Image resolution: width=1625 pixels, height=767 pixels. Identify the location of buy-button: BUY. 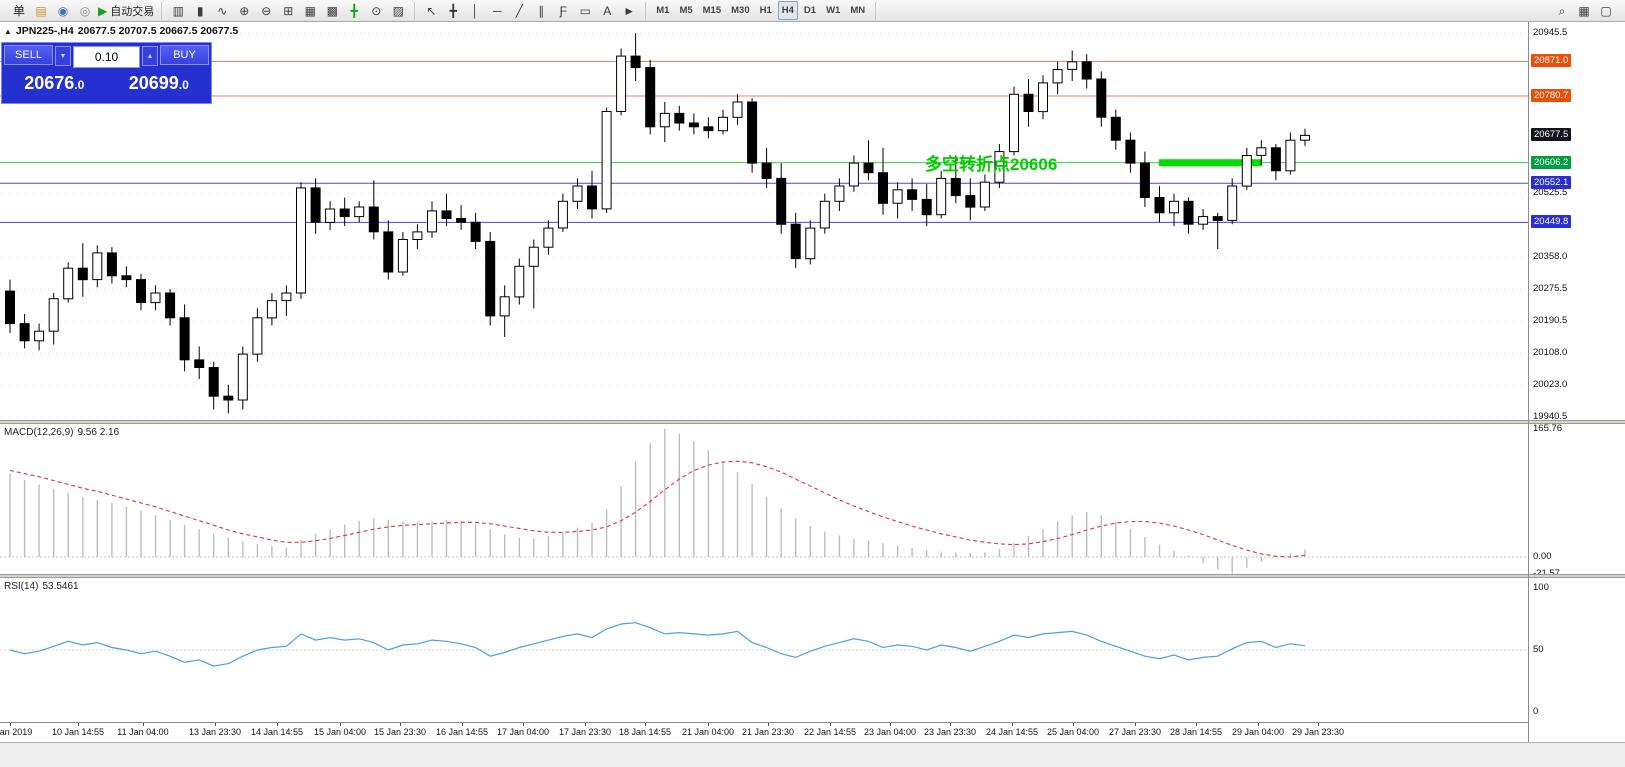
(184, 55).